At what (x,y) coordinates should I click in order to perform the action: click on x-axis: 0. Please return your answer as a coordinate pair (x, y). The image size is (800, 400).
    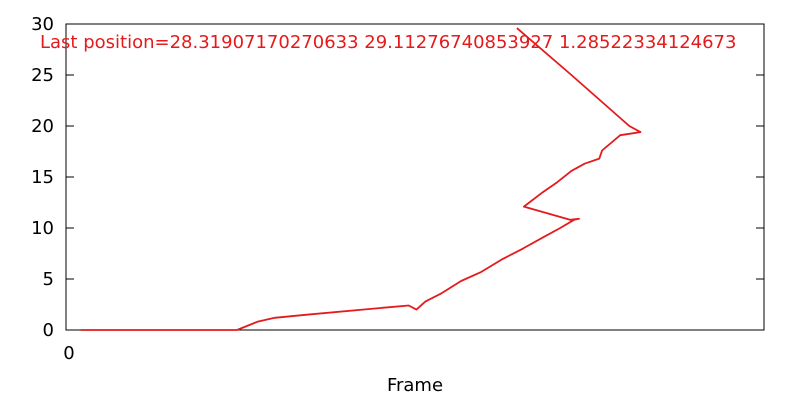
    Looking at the image, I should click on (68, 353).